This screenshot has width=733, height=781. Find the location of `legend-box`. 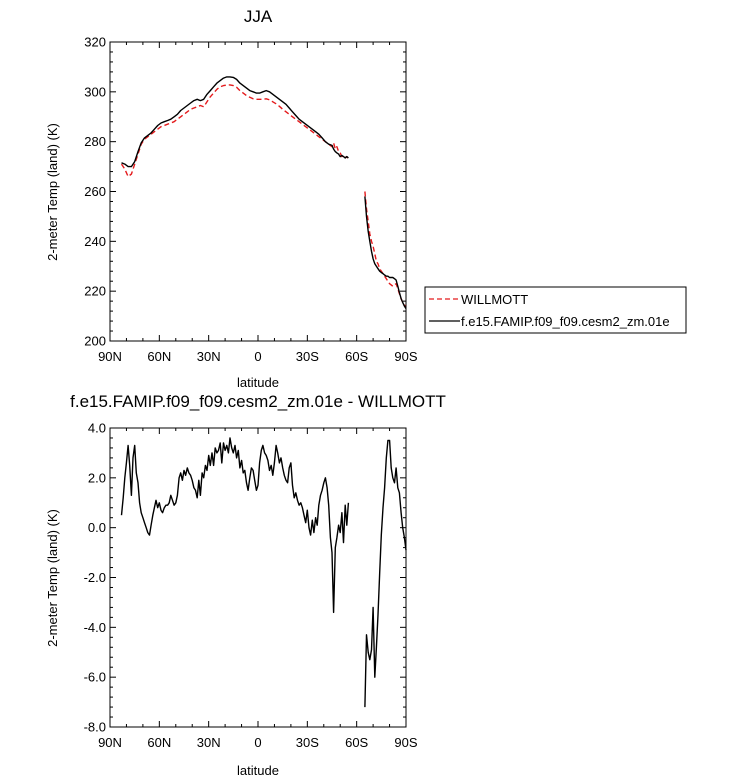

legend-box is located at coordinates (555, 310).